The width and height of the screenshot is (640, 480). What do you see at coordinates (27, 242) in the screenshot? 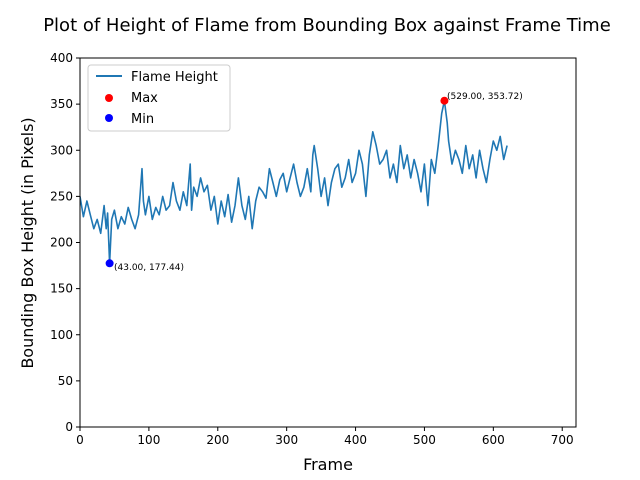
I see `y-axis-label: Bounding Box Height (in Pixels)` at bounding box center [27, 242].